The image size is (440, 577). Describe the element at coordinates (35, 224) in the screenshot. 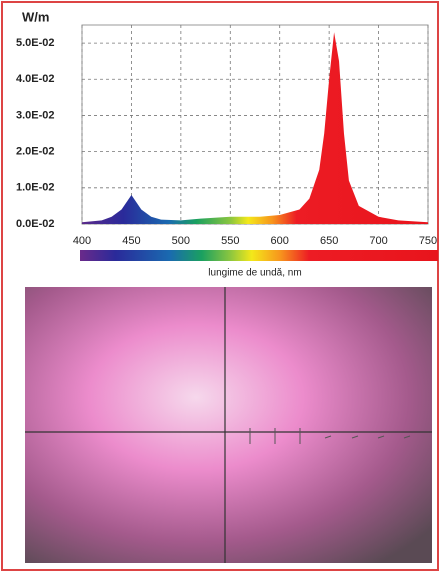

I see `y-tick-label: 0.0E-02` at that location.